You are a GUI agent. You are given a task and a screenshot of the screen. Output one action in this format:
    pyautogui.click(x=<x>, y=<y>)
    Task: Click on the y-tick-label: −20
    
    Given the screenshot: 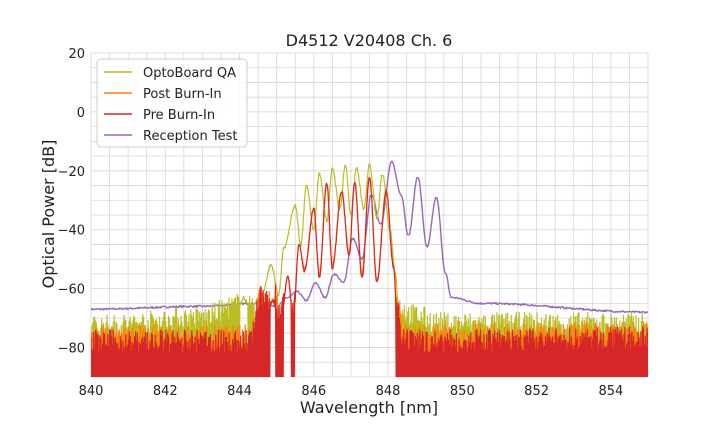 What is the action you would take?
    pyautogui.click(x=71, y=172)
    